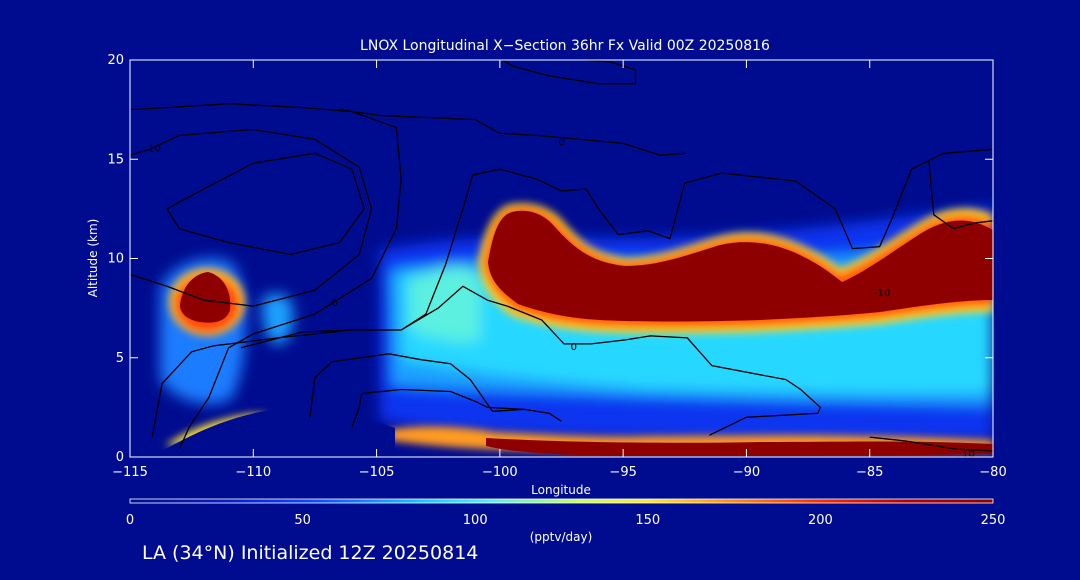  I want to click on x-tick-label: −110, so click(253, 472).